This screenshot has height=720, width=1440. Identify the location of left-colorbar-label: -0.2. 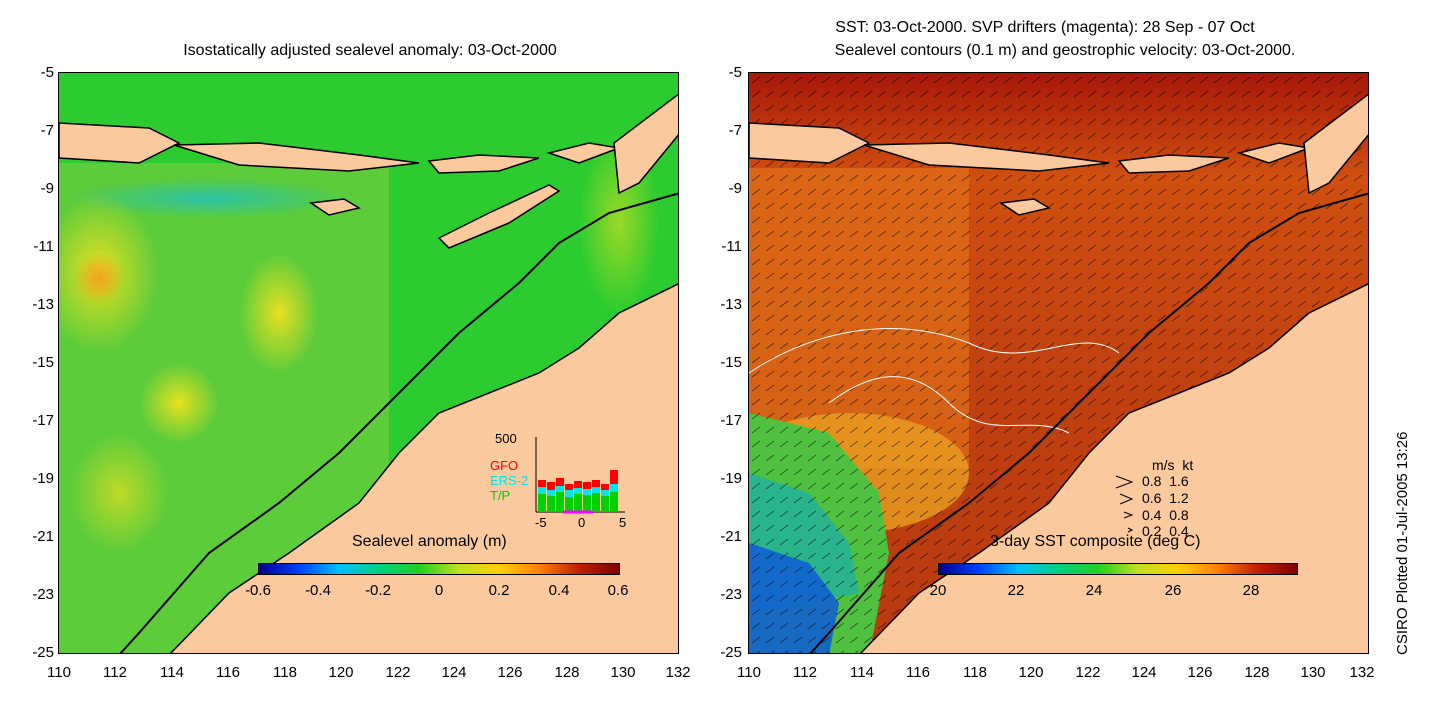
(378, 590).